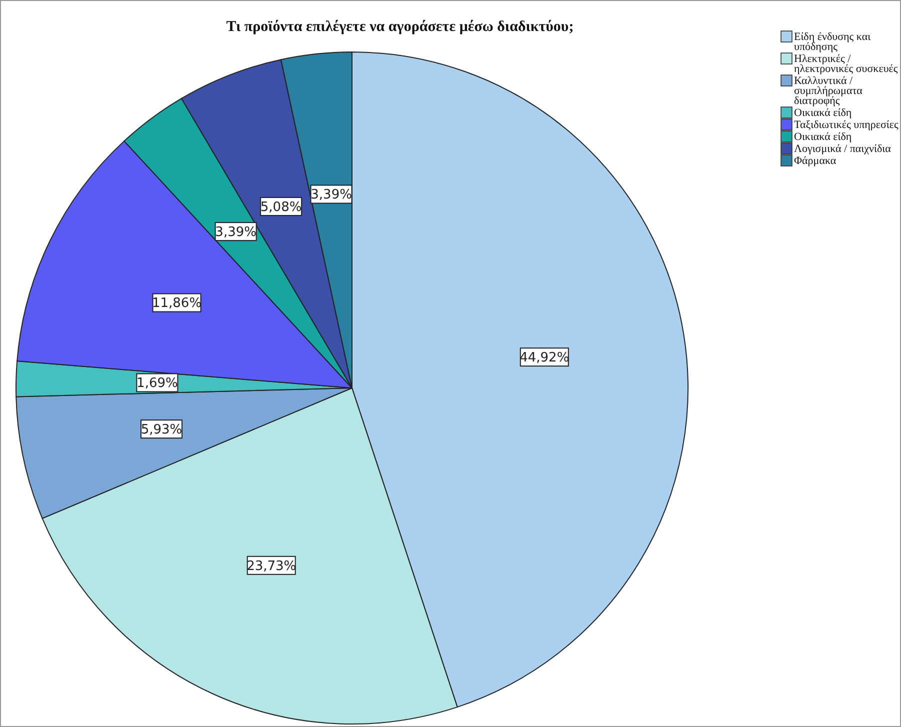  Describe the element at coordinates (846, 125) in the screenshot. I see `legend-label: Ταξιδιωτικές υπηρεσίες` at that location.